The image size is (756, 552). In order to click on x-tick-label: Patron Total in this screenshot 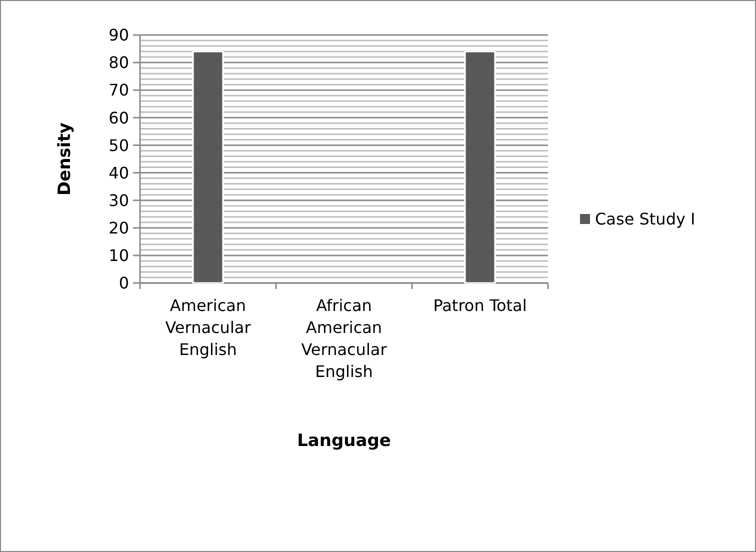, I will do `click(480, 305)`.